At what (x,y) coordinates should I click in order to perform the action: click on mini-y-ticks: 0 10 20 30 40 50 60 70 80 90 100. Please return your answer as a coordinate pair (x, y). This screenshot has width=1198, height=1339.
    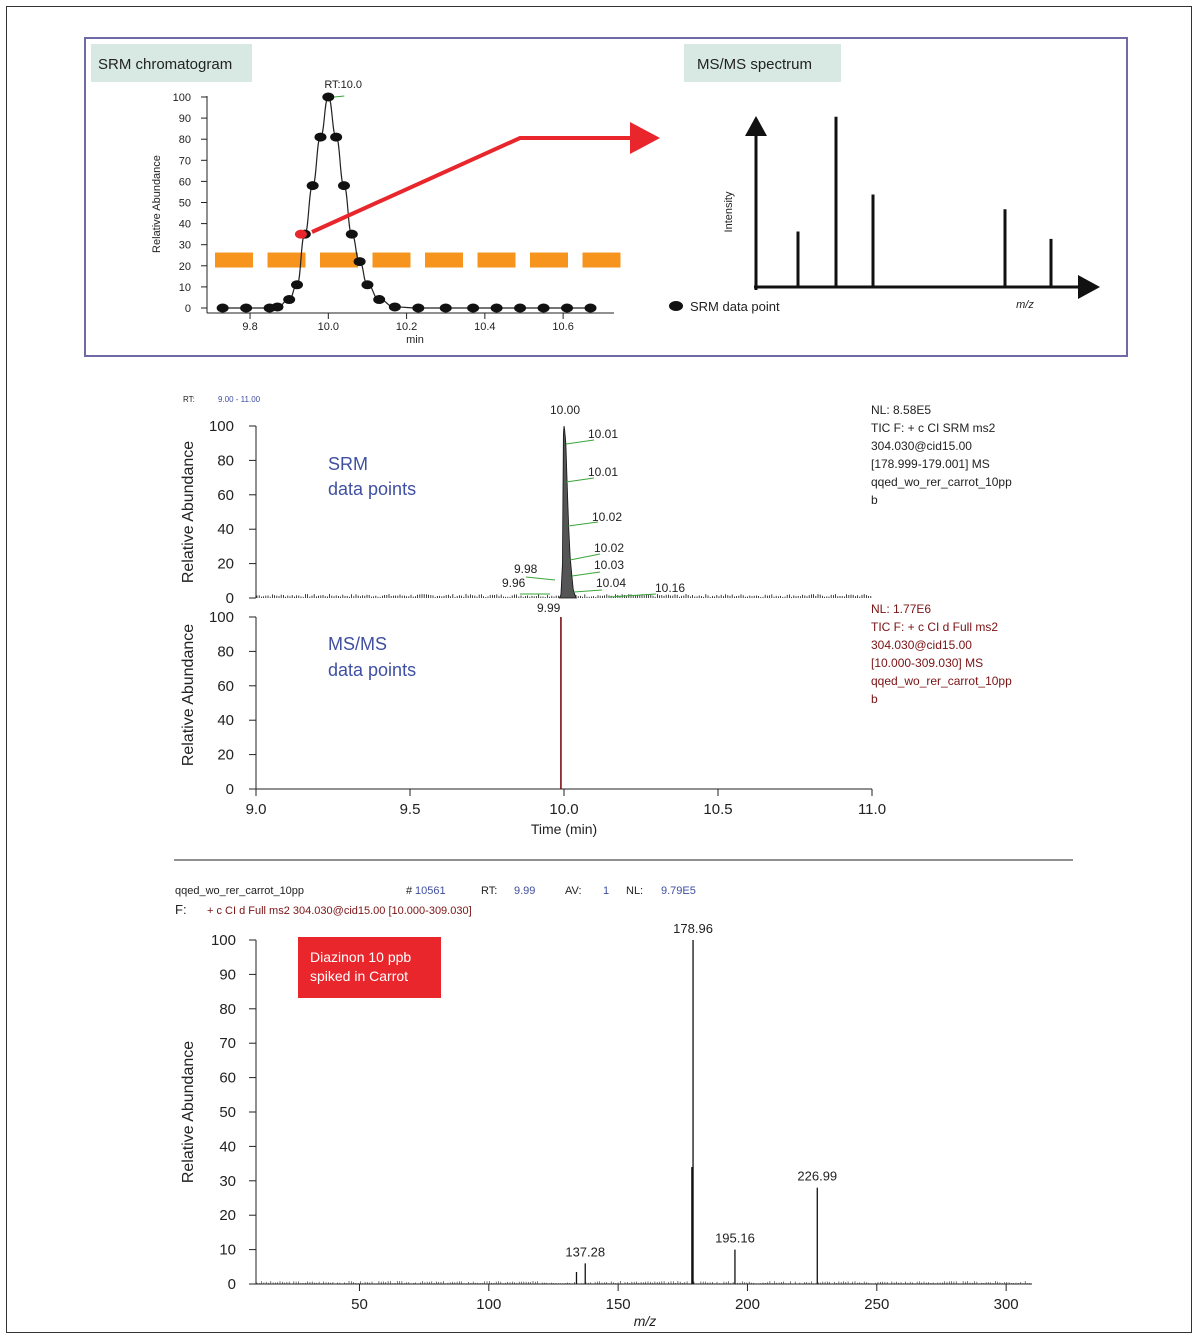
    Looking at the image, I should click on (190, 203).